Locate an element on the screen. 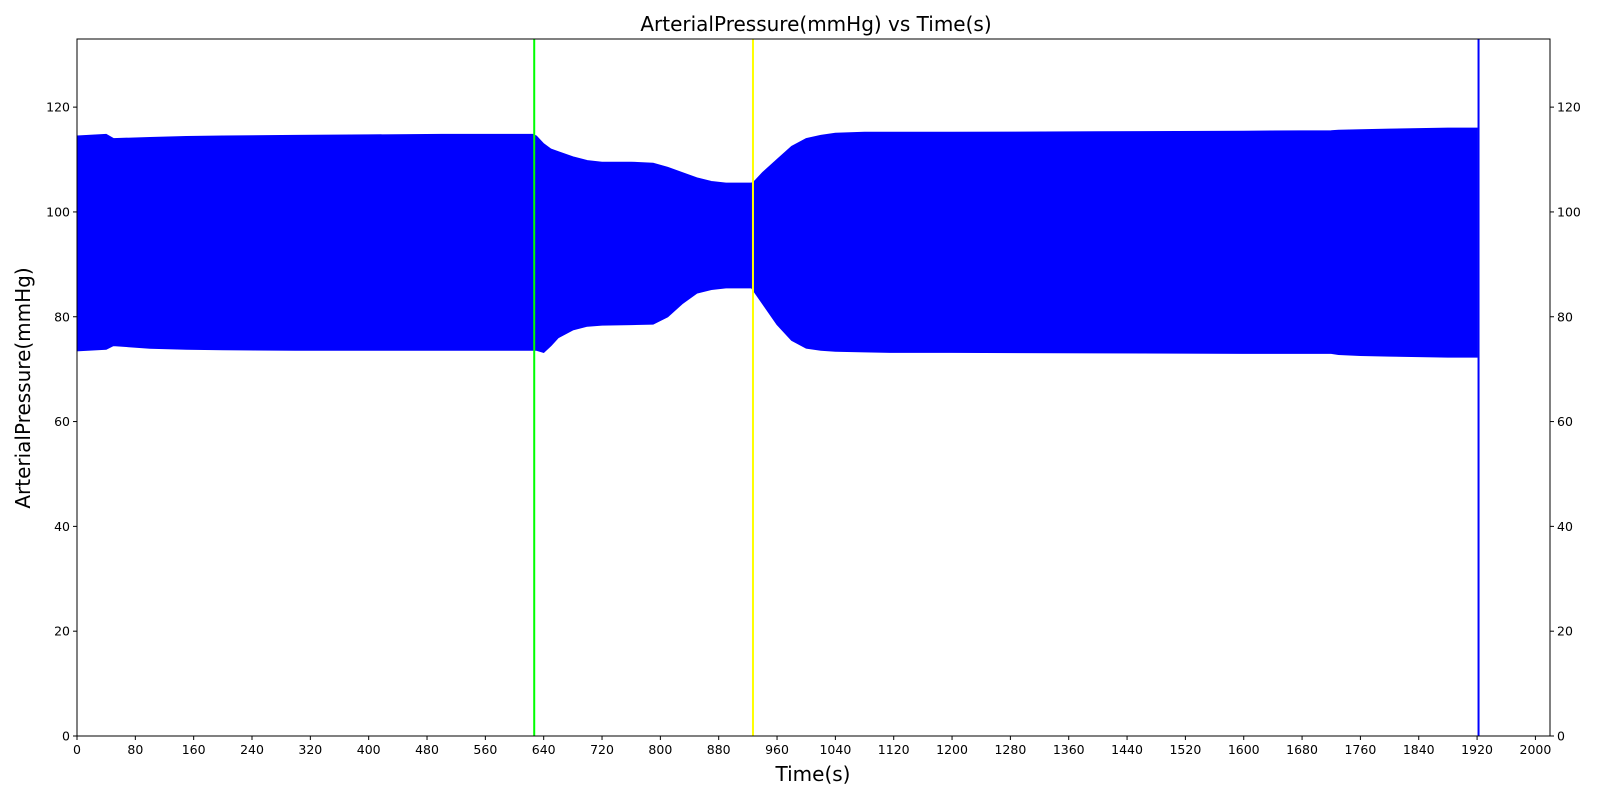  y-tick-label-right: 20 is located at coordinates (1565, 631).